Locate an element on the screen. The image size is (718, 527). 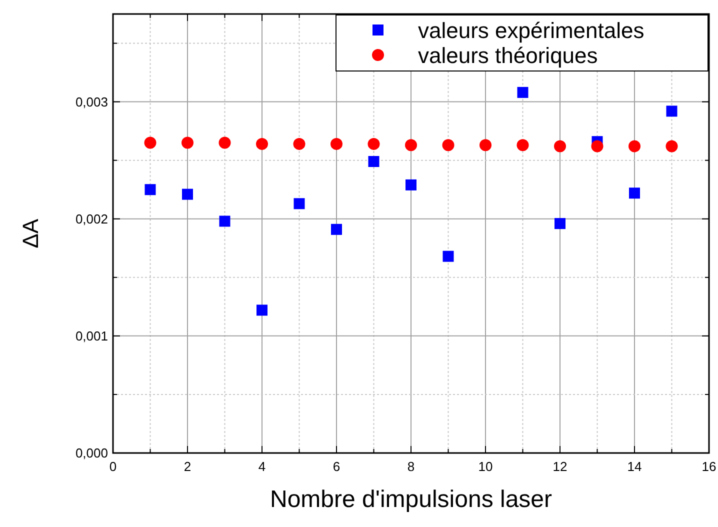
x-tick-label: 16 is located at coordinates (709, 466).